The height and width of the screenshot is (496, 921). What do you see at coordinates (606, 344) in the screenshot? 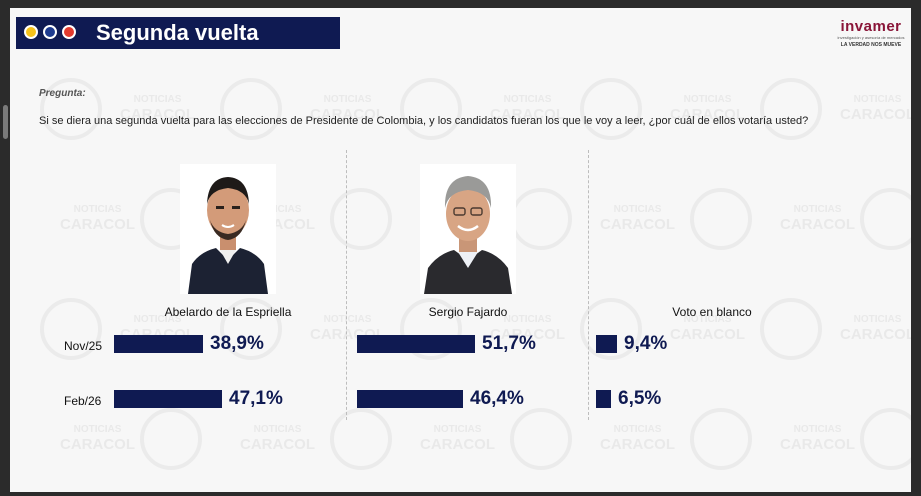
I see `bar-blanco-nov25` at bounding box center [606, 344].